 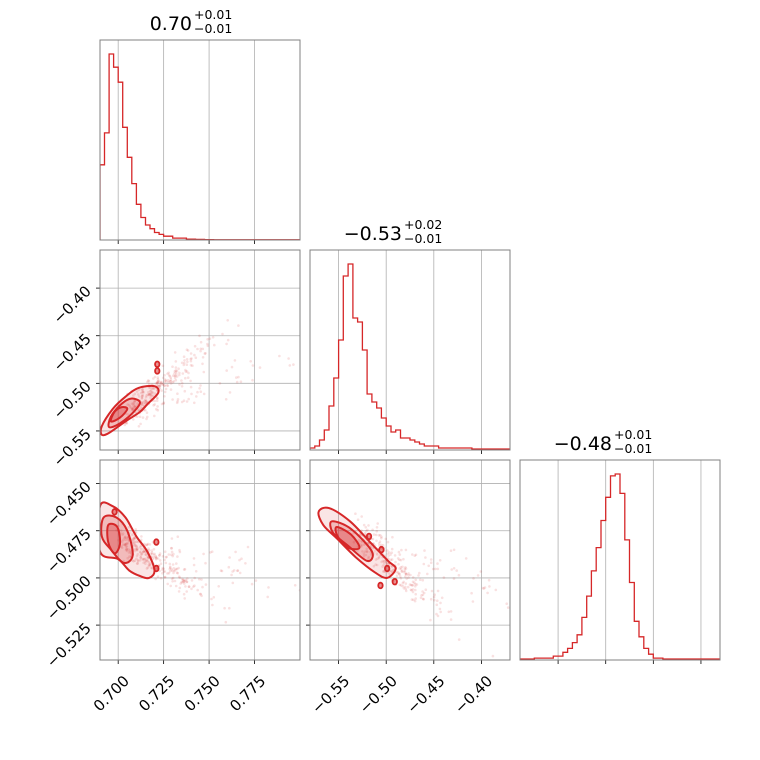 What do you see at coordinates (378, 694) in the screenshot?
I see `scatter-bc-xtick-label: −0.50` at bounding box center [378, 694].